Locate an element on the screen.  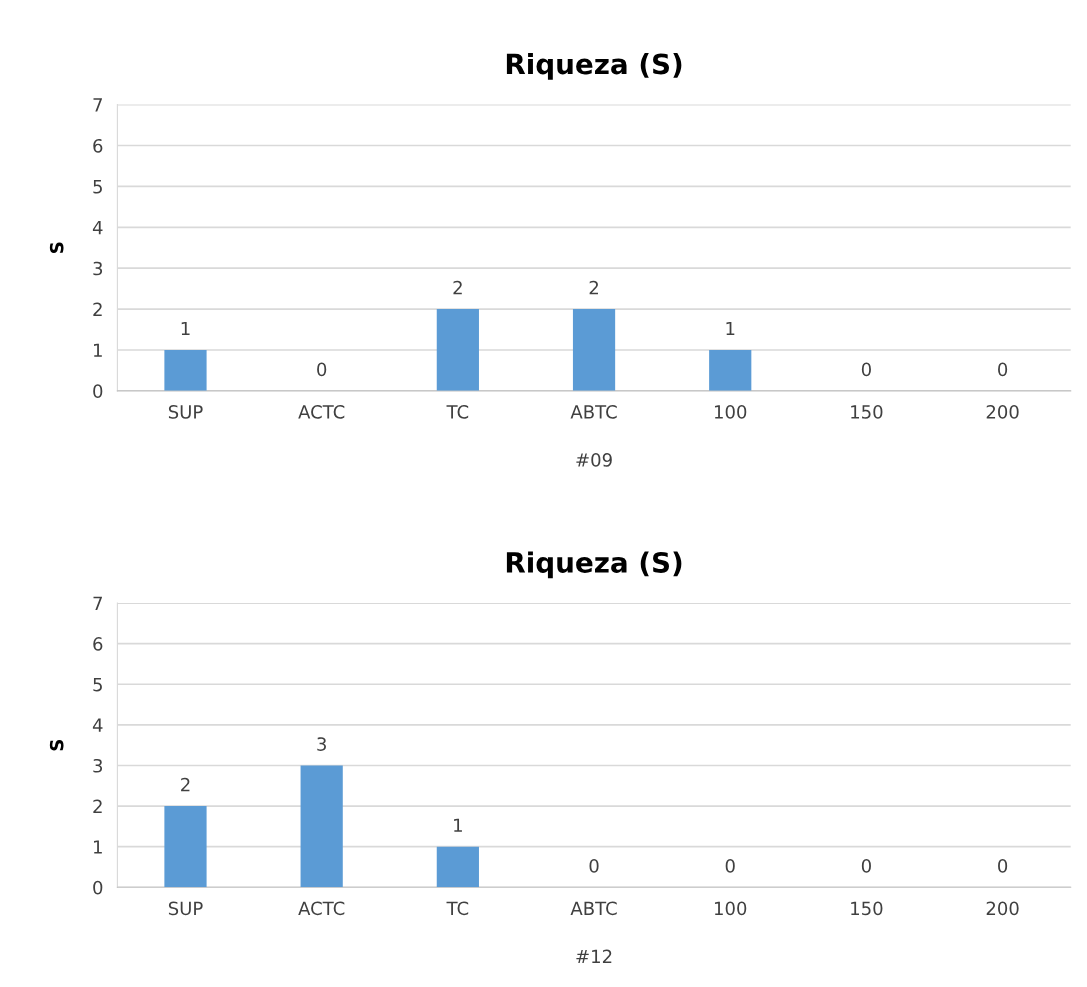
x-axis-title: #12 is located at coordinates (594, 956).